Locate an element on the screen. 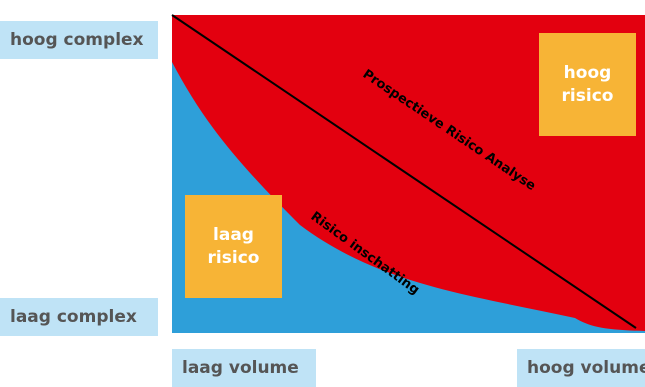  x-axis-high-label: hoog volume is located at coordinates (581, 368).